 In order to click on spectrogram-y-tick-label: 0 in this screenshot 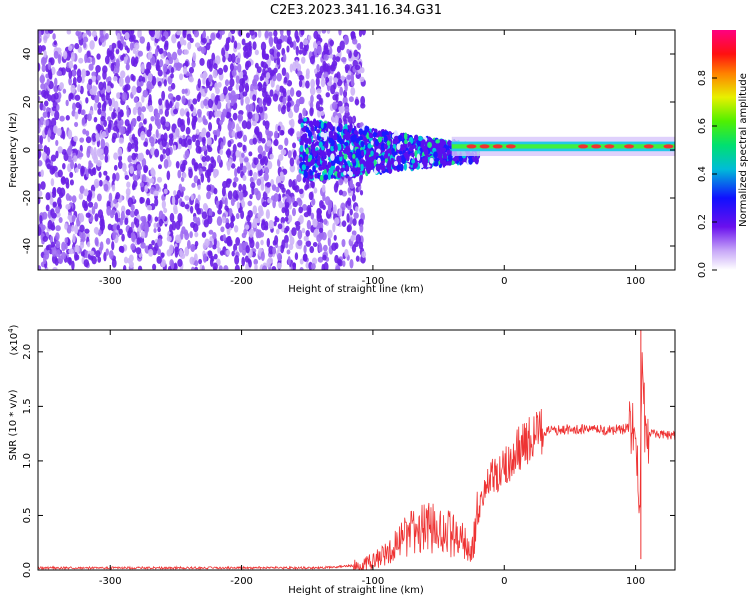, I will do `click(27, 150)`.